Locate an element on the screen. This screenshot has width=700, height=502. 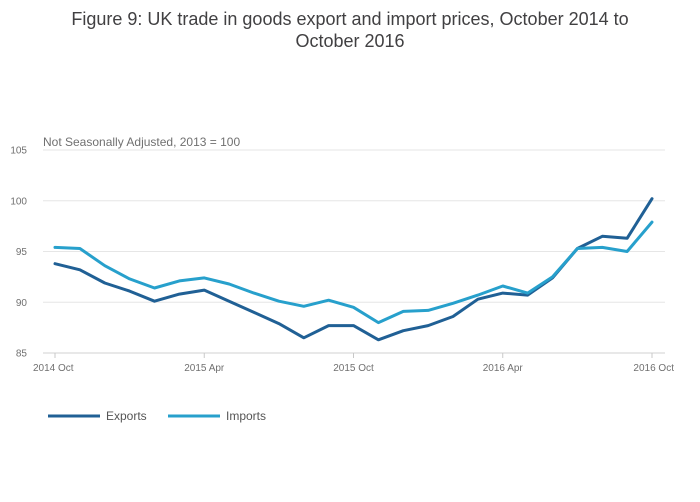
x-tick-label: 2016 Apr is located at coordinates (503, 368).